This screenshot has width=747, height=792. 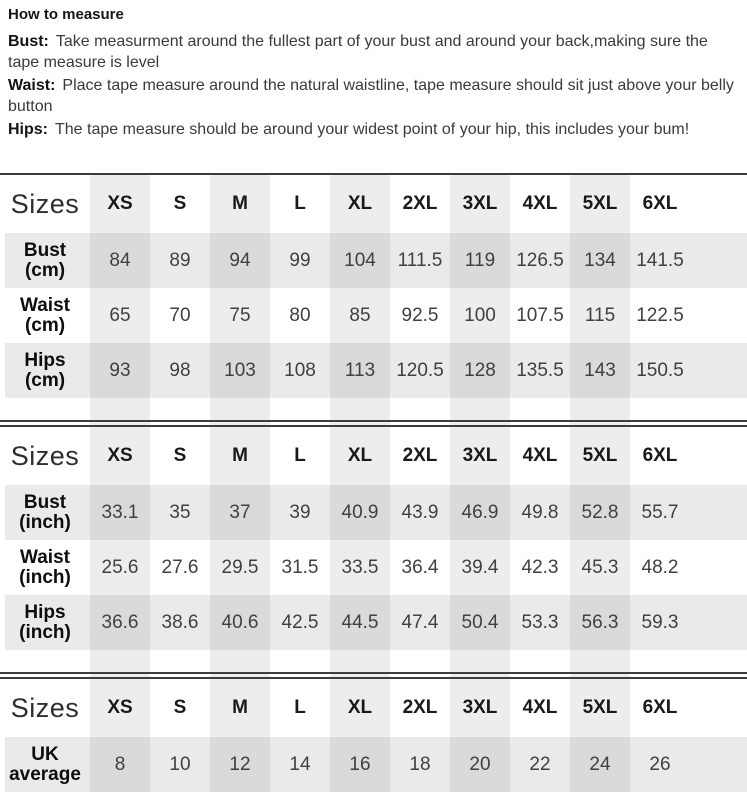 I want to click on hips-inch-m: 40.6, so click(x=240, y=622).